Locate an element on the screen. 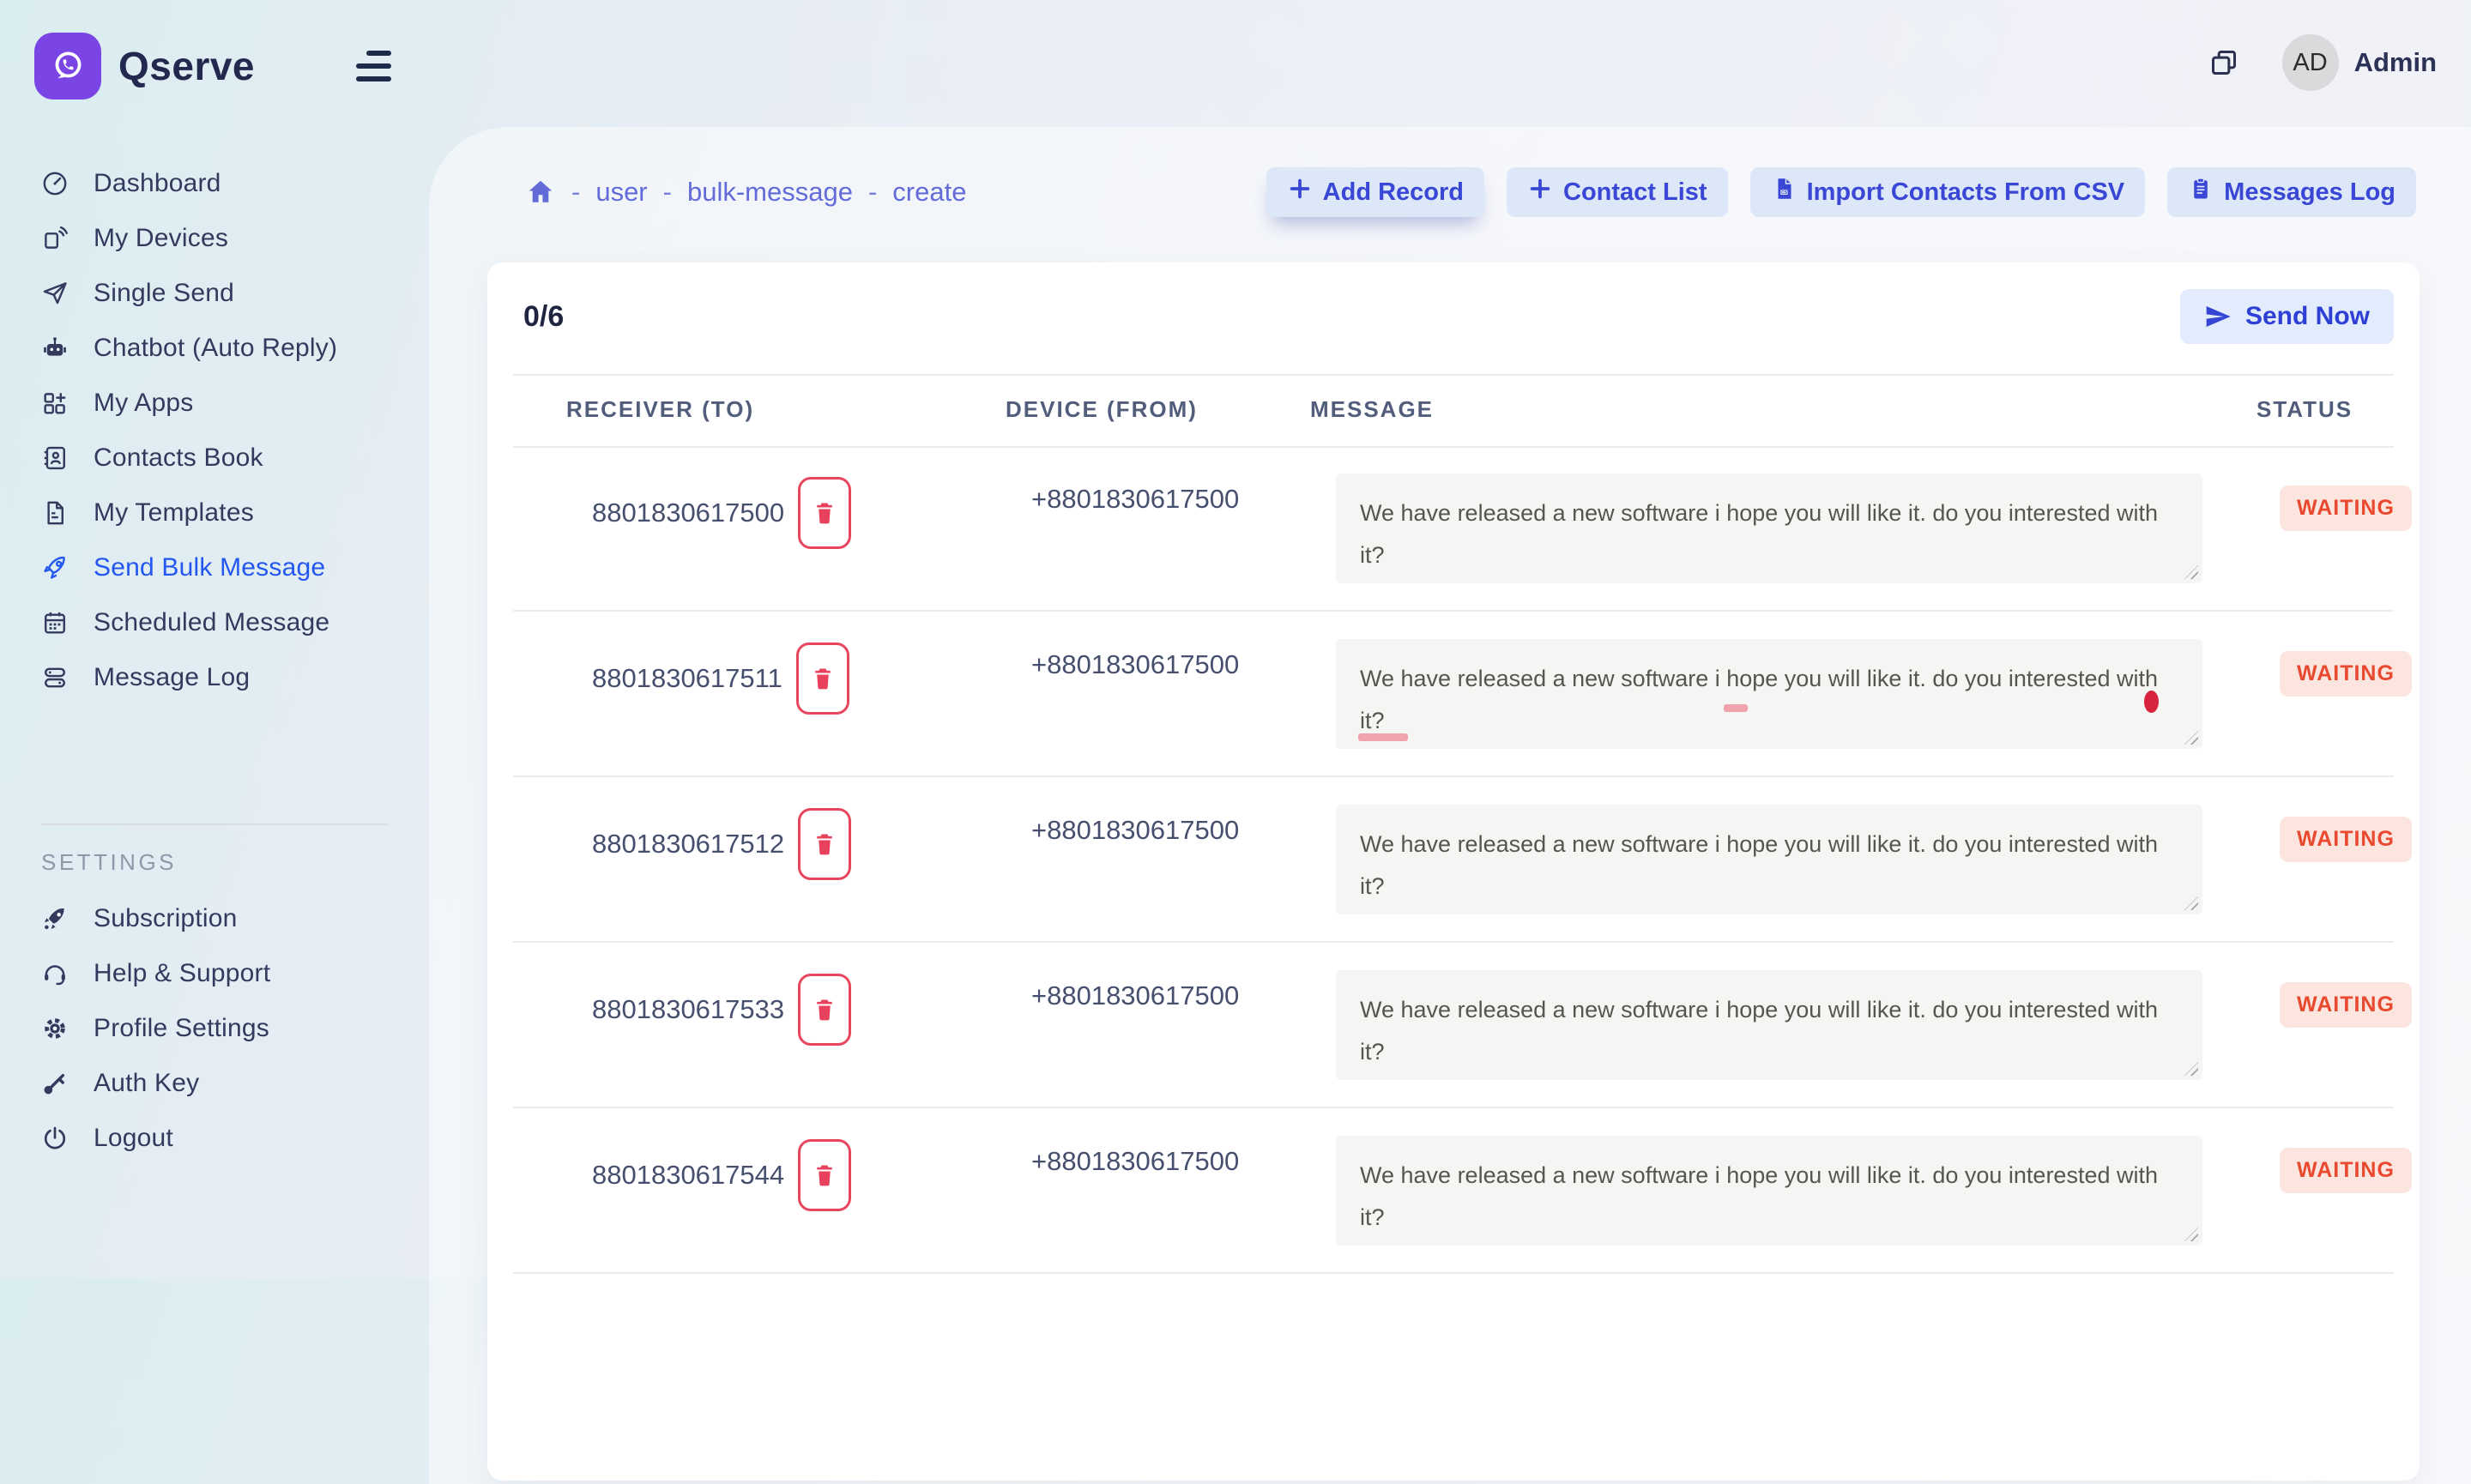 The height and width of the screenshot is (1484, 2471). sidebar-item-help-support: Help & Support is located at coordinates (214, 974).